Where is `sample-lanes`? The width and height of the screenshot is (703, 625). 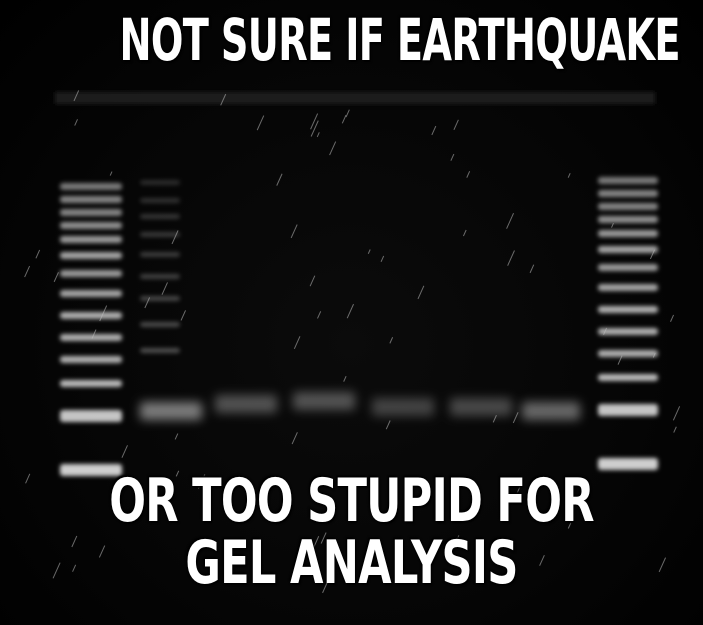 sample-lanes is located at coordinates (360, 406).